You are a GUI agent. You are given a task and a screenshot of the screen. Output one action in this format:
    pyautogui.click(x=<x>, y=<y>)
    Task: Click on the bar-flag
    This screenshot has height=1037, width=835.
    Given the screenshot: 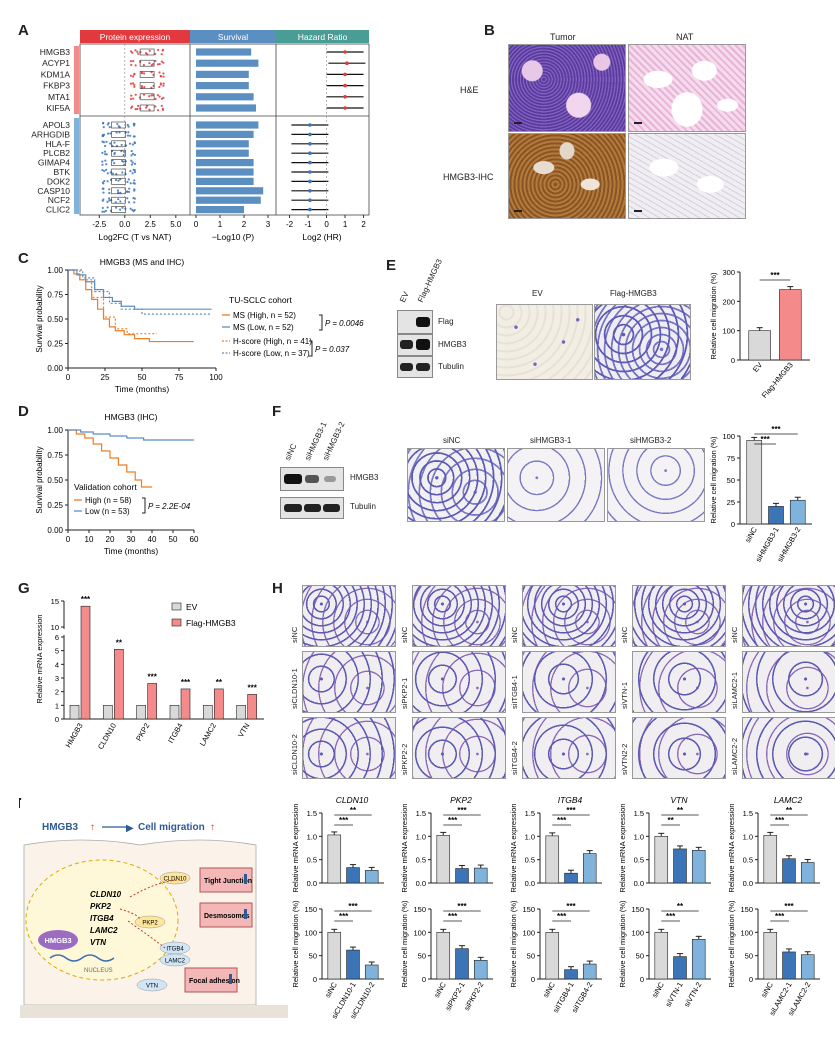 What is the action you would take?
    pyautogui.click(x=152, y=701)
    